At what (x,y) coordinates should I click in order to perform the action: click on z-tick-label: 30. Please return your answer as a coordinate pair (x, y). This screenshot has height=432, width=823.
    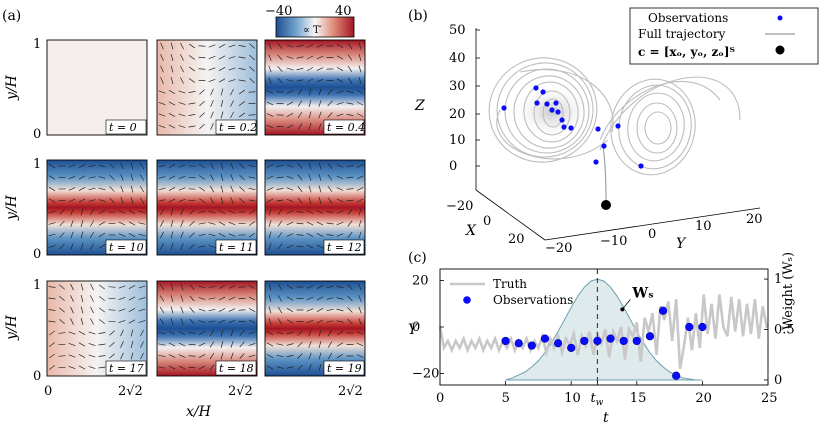
    Looking at the image, I should click on (457, 86).